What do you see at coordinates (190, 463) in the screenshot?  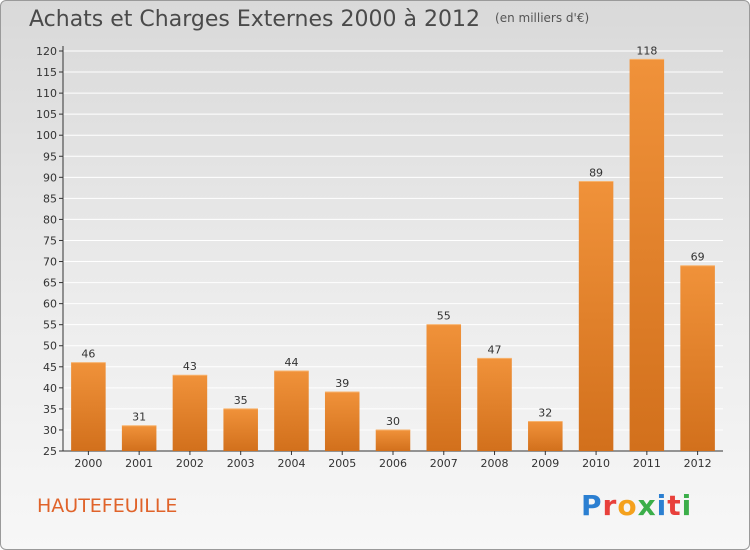 I see `x-tick-label: 2002` at bounding box center [190, 463].